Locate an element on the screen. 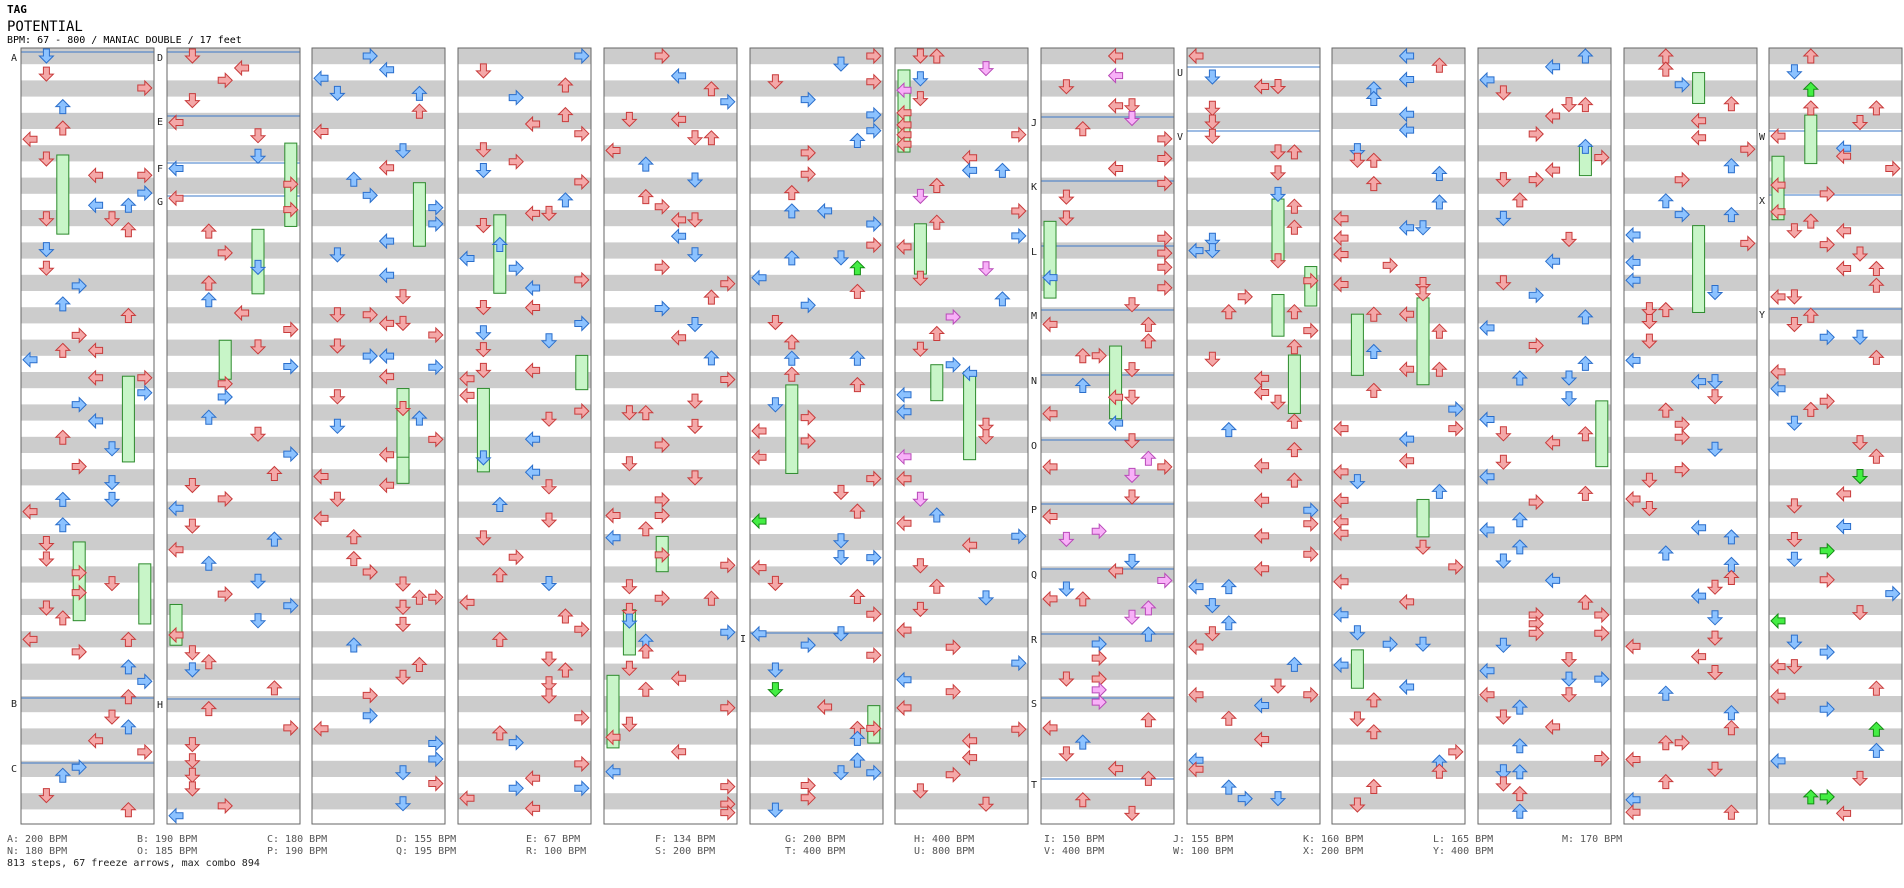 The image size is (1904, 888). section-label: U is located at coordinates (1180, 73).